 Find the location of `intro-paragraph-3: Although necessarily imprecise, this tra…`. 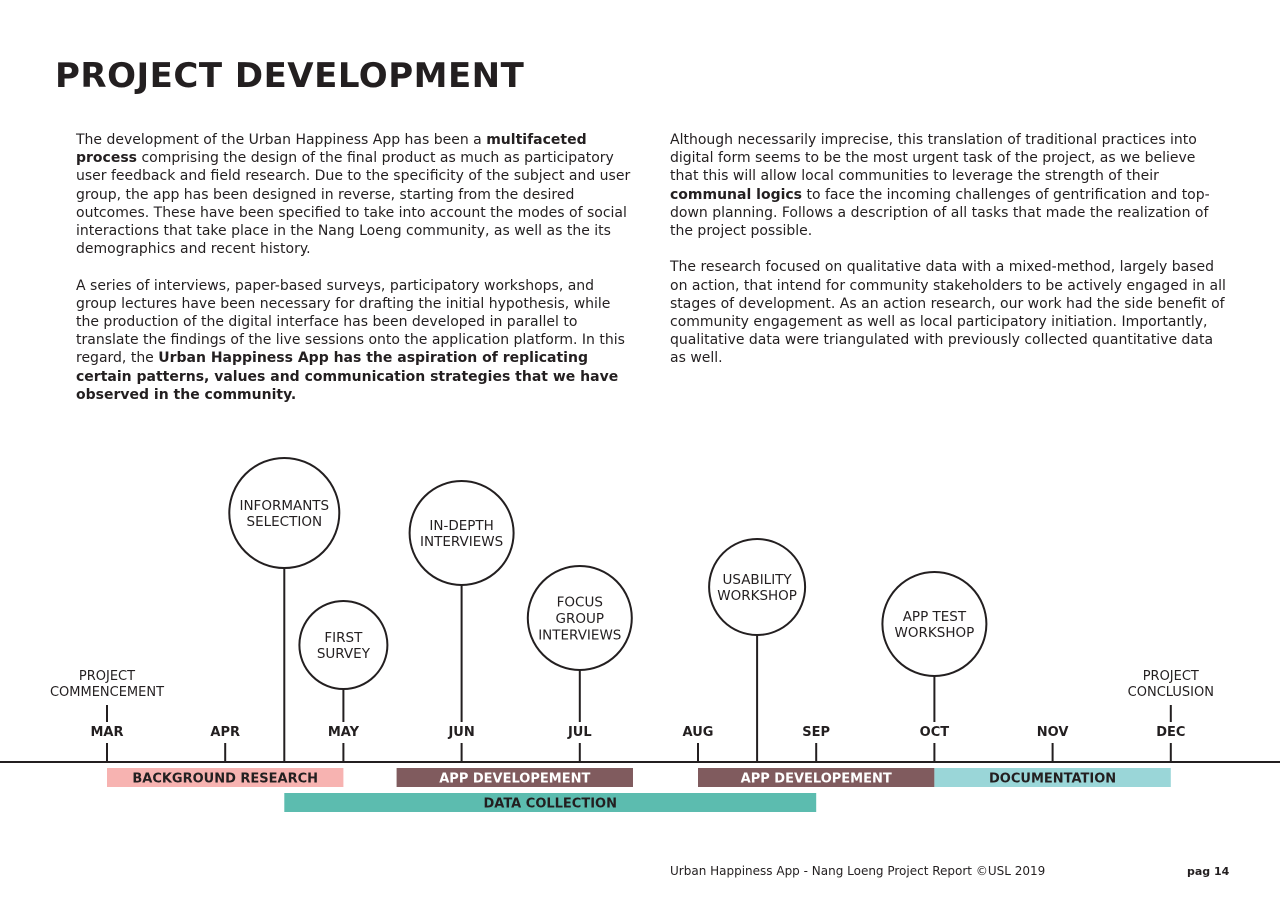

intro-paragraph-3: Although necessarily imprecise, this tra… is located at coordinates (948, 185).